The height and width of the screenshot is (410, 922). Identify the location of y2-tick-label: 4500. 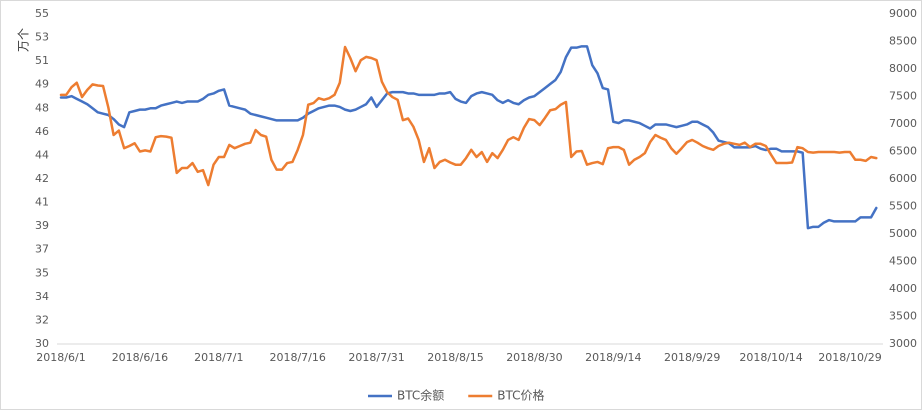
(903, 261).